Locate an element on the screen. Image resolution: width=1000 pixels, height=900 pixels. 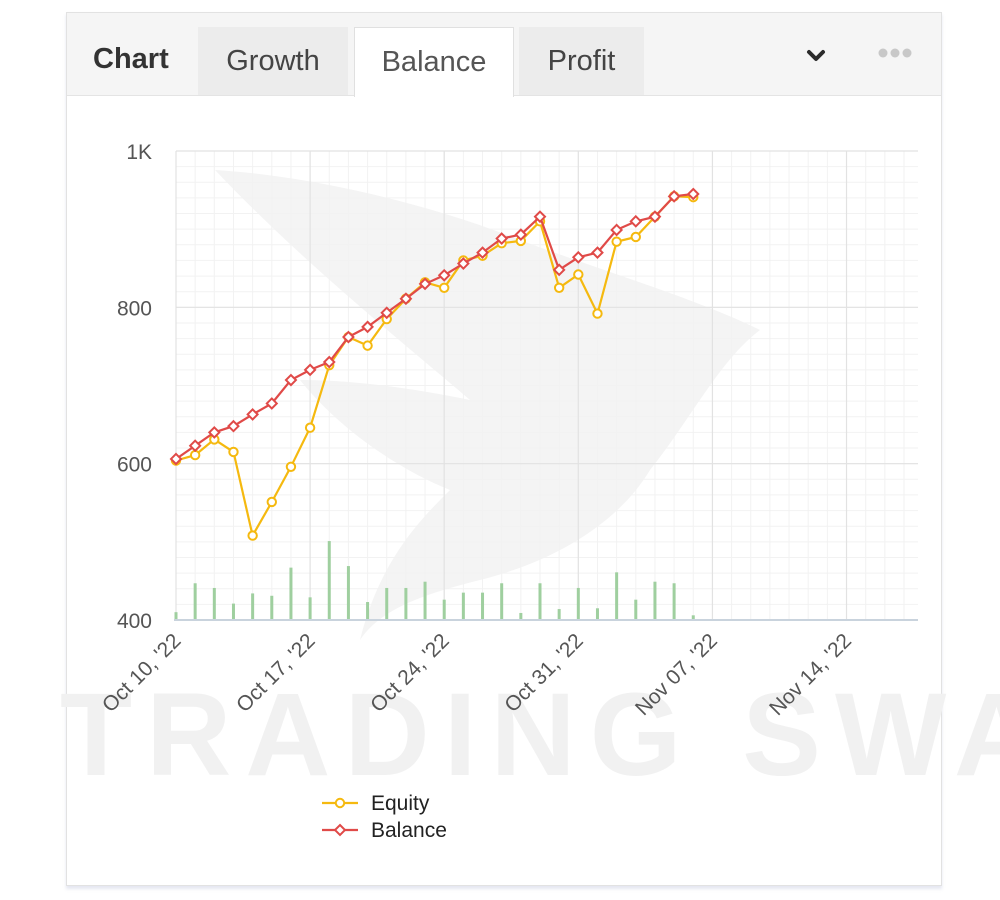
tab-bar: Chart Growth Balance Profit is located at coordinates (504, 55).